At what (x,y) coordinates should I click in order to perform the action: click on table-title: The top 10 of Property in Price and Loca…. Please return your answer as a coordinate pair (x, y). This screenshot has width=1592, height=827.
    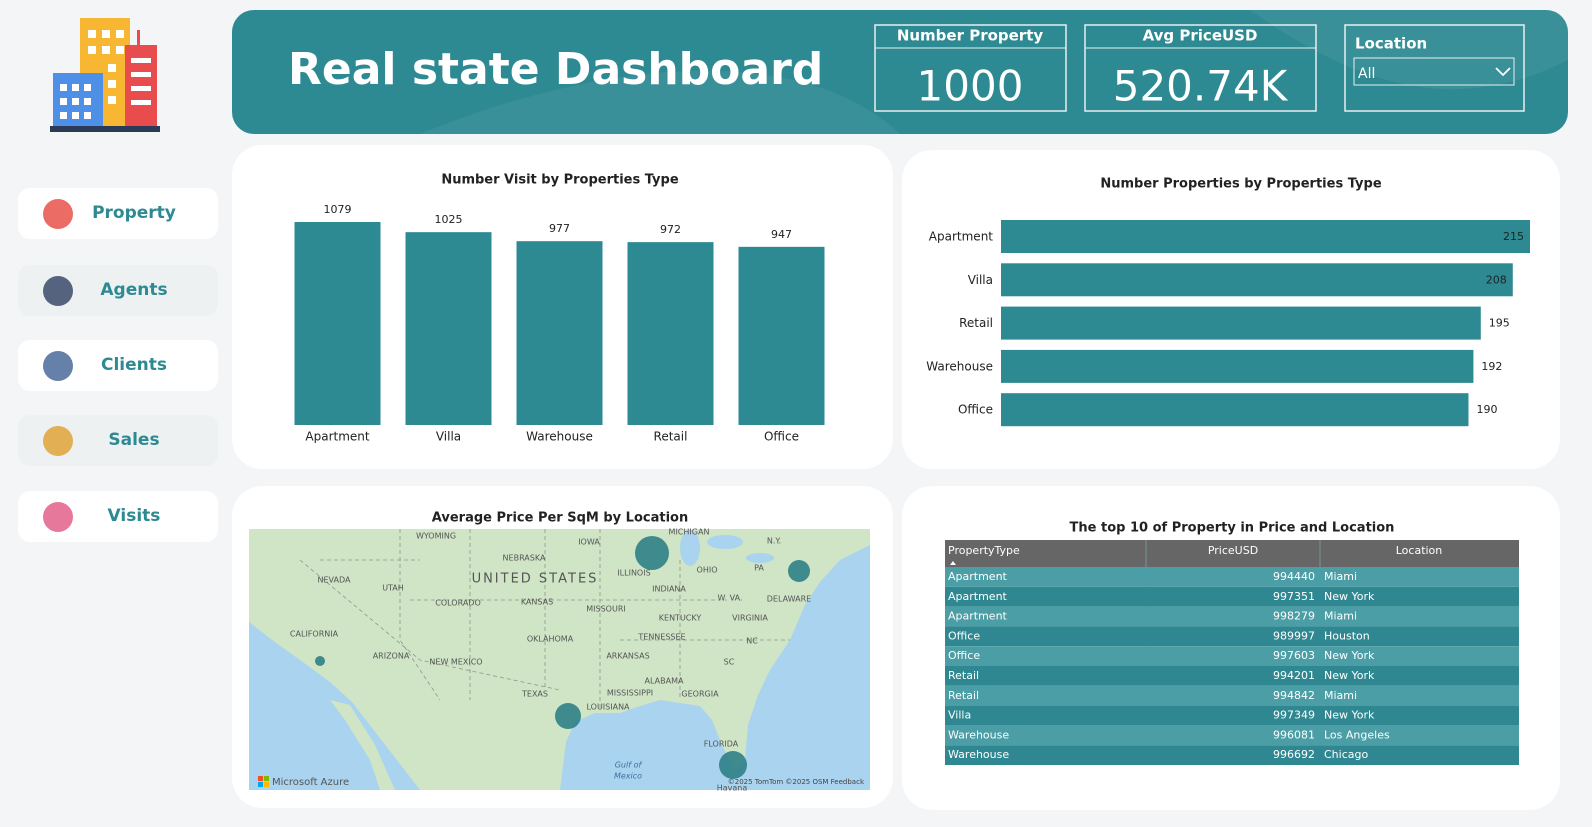
    Looking at the image, I should click on (1232, 528).